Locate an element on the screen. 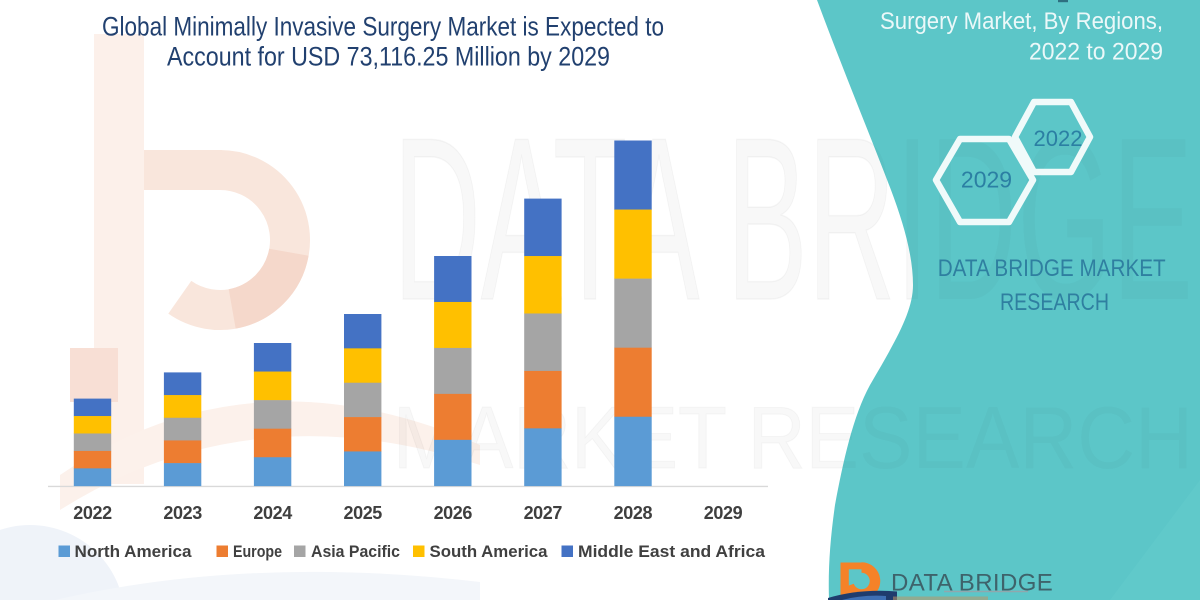 Image resolution: width=1200 pixels, height=600 pixels. svg-text: 2026 is located at coordinates (453, 513).